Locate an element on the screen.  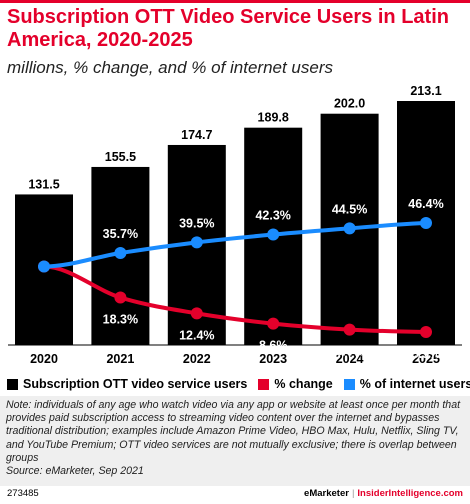
internet-line is located at coordinates (235, 245).